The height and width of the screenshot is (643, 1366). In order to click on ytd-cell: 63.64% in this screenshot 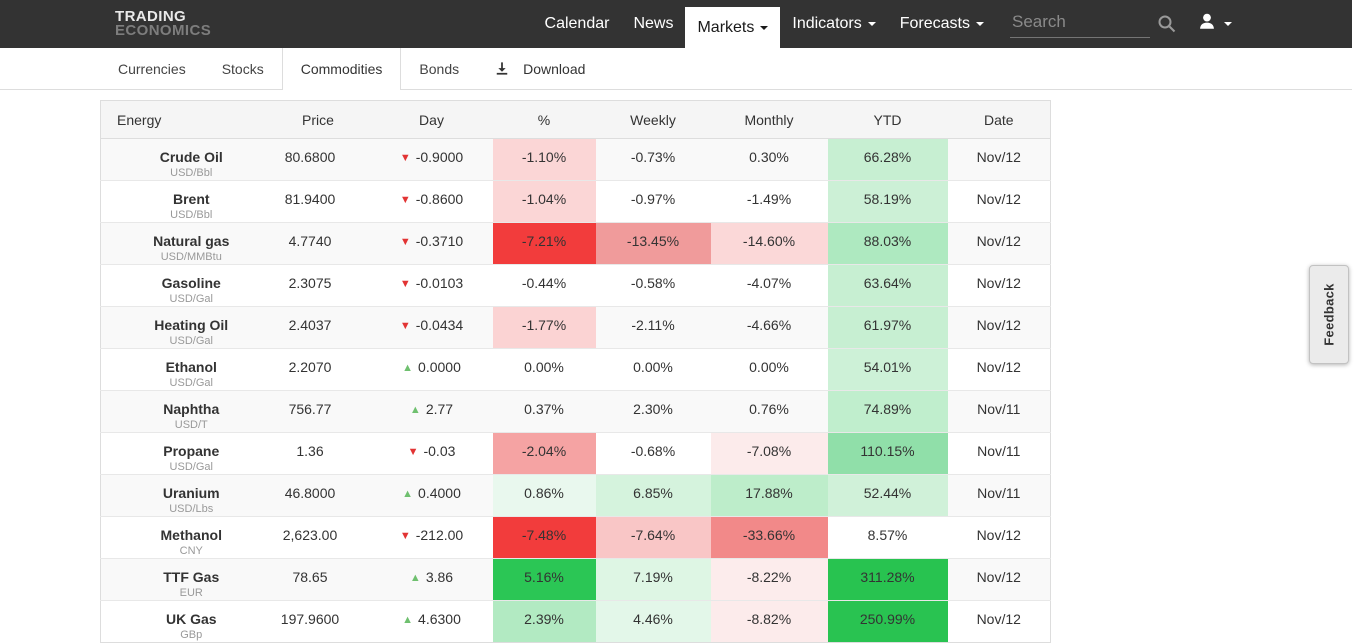, I will do `click(887, 285)`.